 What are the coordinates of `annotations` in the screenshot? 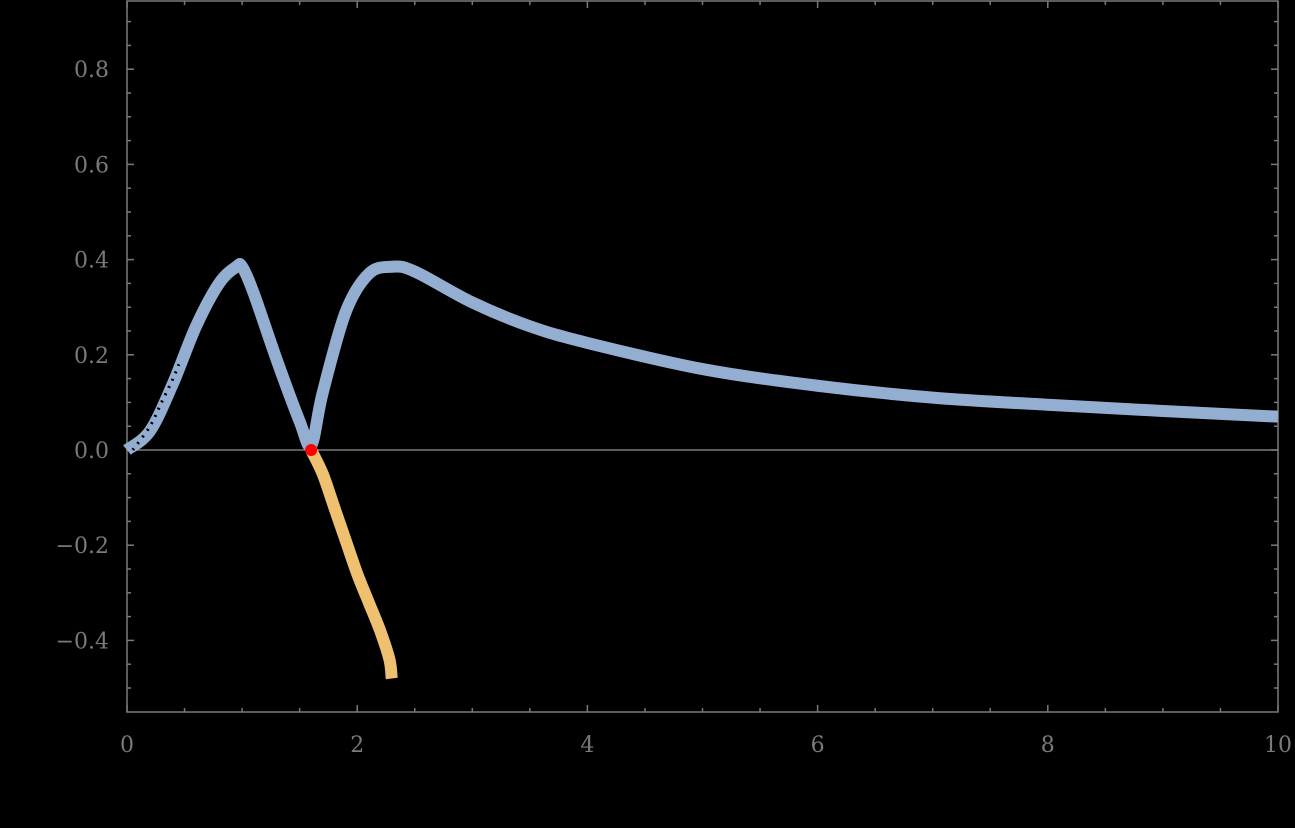 It's located at (311, 450).